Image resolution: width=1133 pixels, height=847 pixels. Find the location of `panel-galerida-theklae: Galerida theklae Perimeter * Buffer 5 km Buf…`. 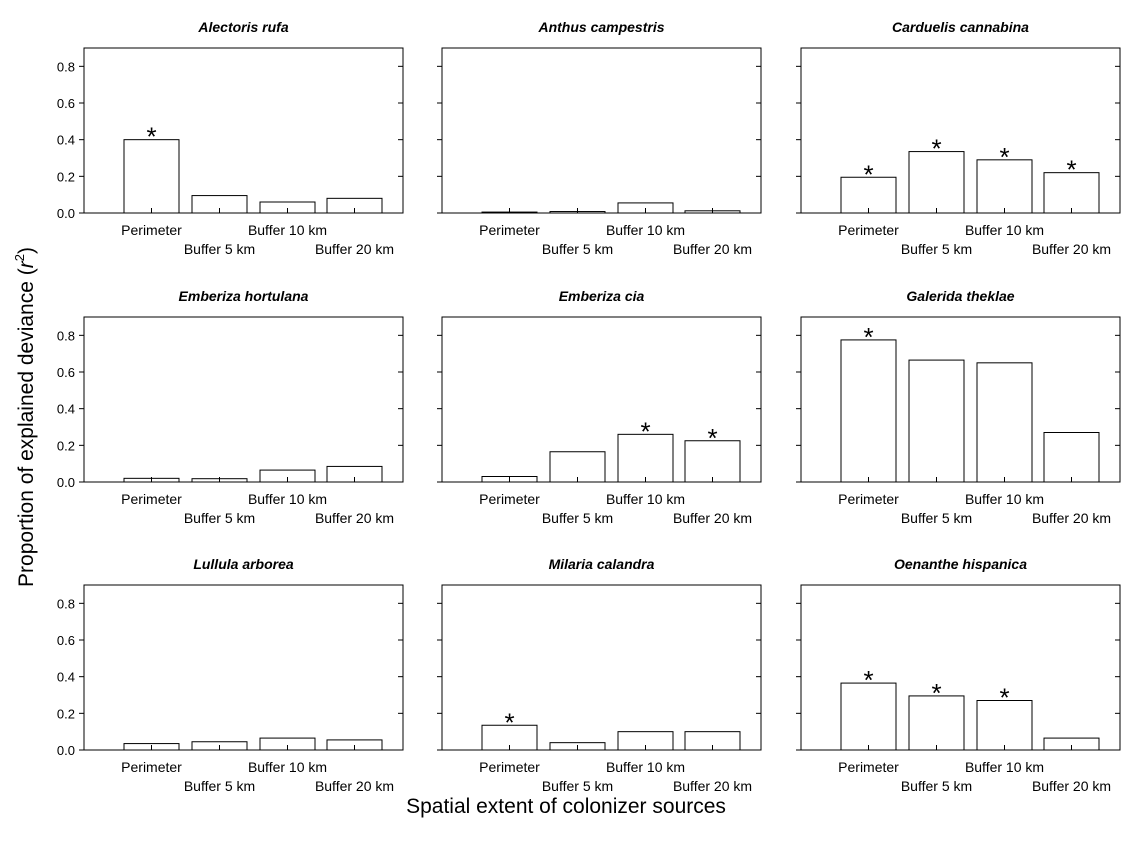

panel-galerida-theklae: Galerida theklae Perimeter * Buffer 5 km Buf… is located at coordinates (958, 407).